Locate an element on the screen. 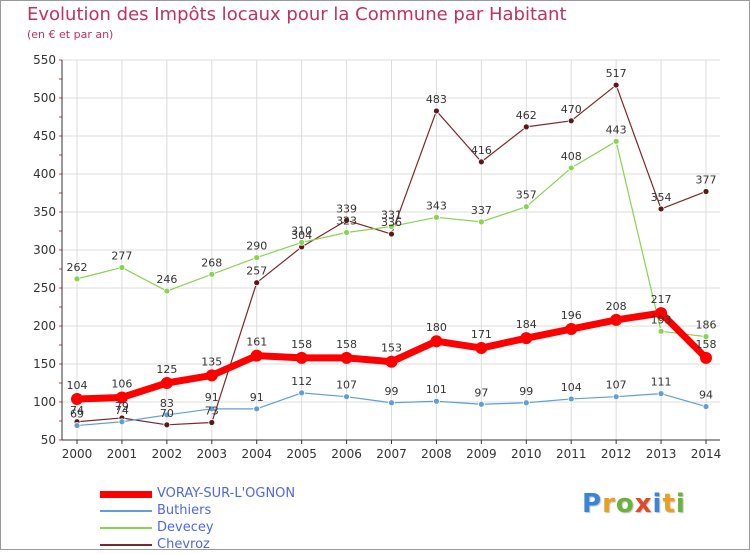 Image resolution: width=750 pixels, height=554 pixels. x-tick-label: 2014 is located at coordinates (706, 454).